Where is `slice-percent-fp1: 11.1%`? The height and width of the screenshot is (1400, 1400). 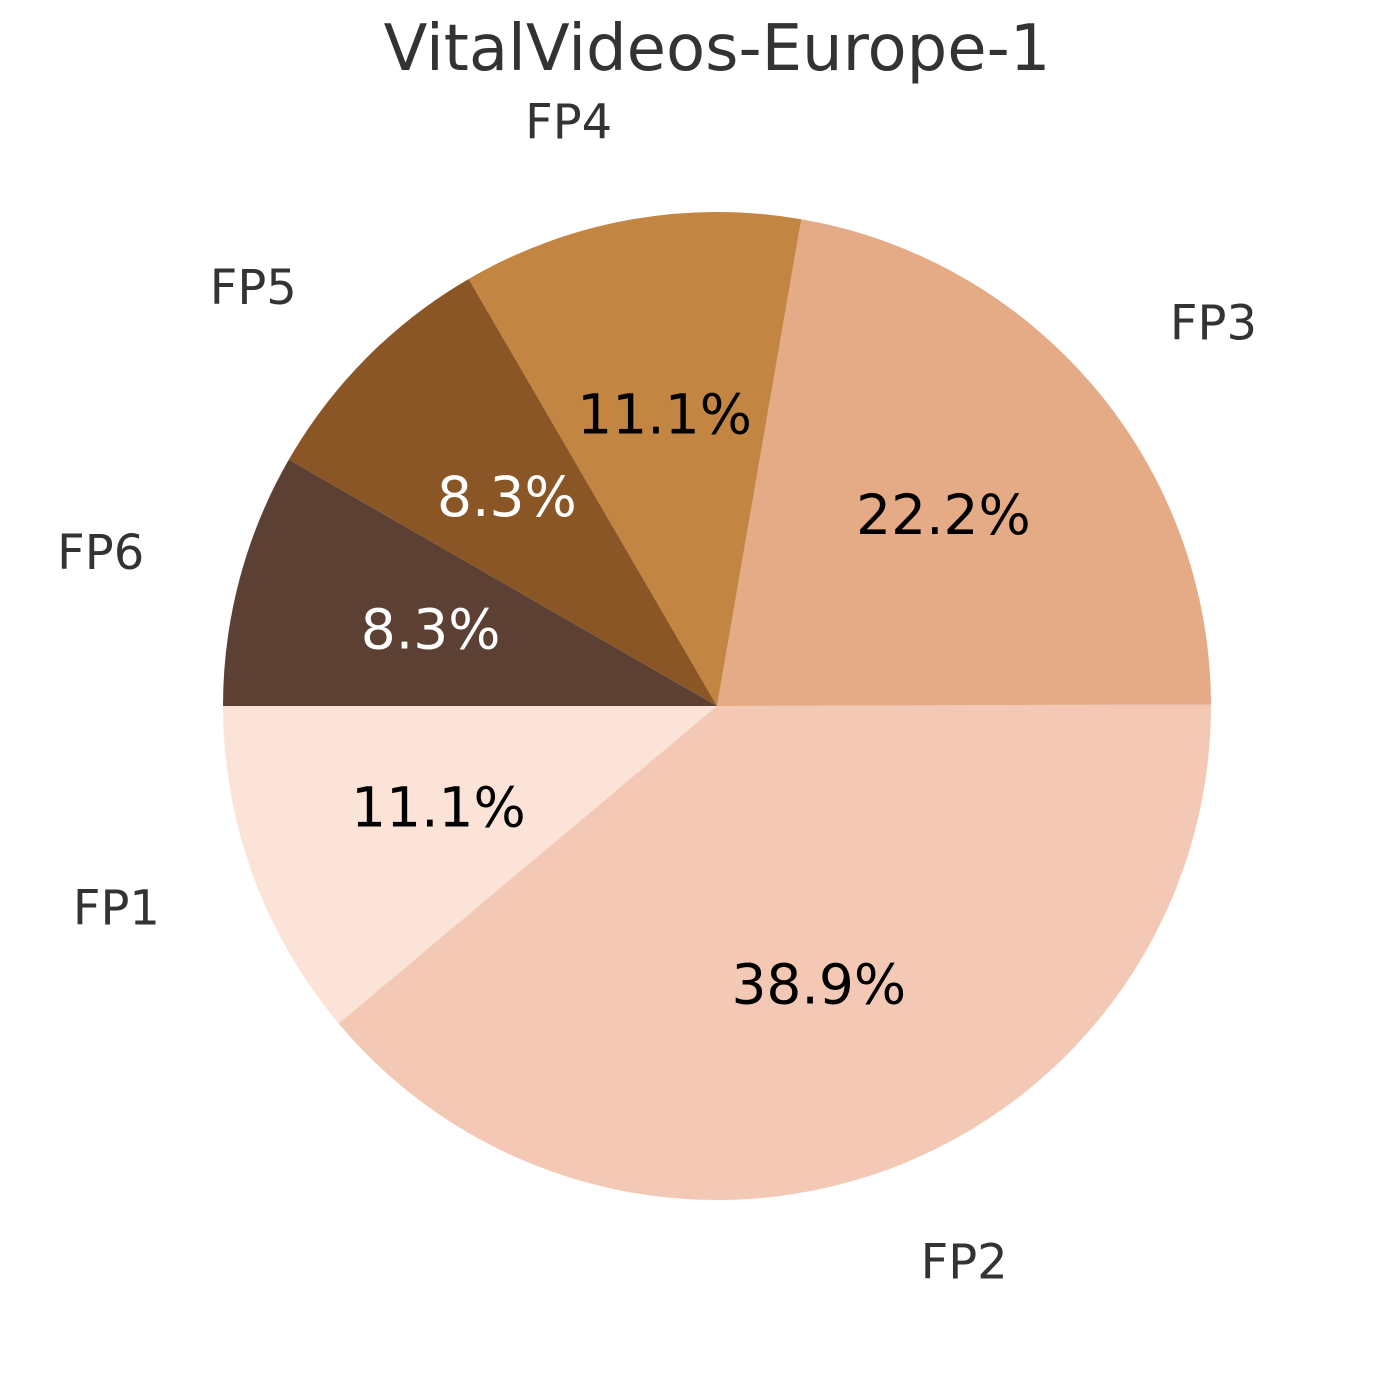
slice-percent-fp1: 11.1% is located at coordinates (438, 807).